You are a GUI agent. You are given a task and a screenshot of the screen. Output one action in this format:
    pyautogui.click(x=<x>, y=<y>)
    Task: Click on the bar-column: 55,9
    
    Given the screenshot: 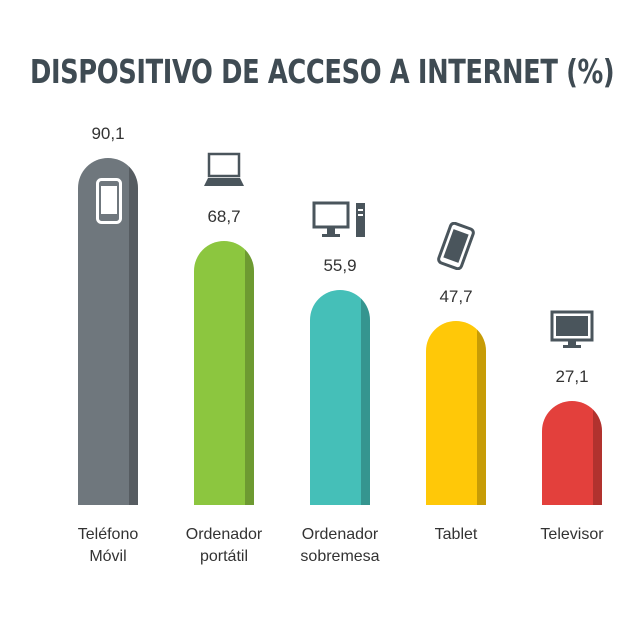 What is the action you would take?
    pyautogui.click(x=340, y=353)
    